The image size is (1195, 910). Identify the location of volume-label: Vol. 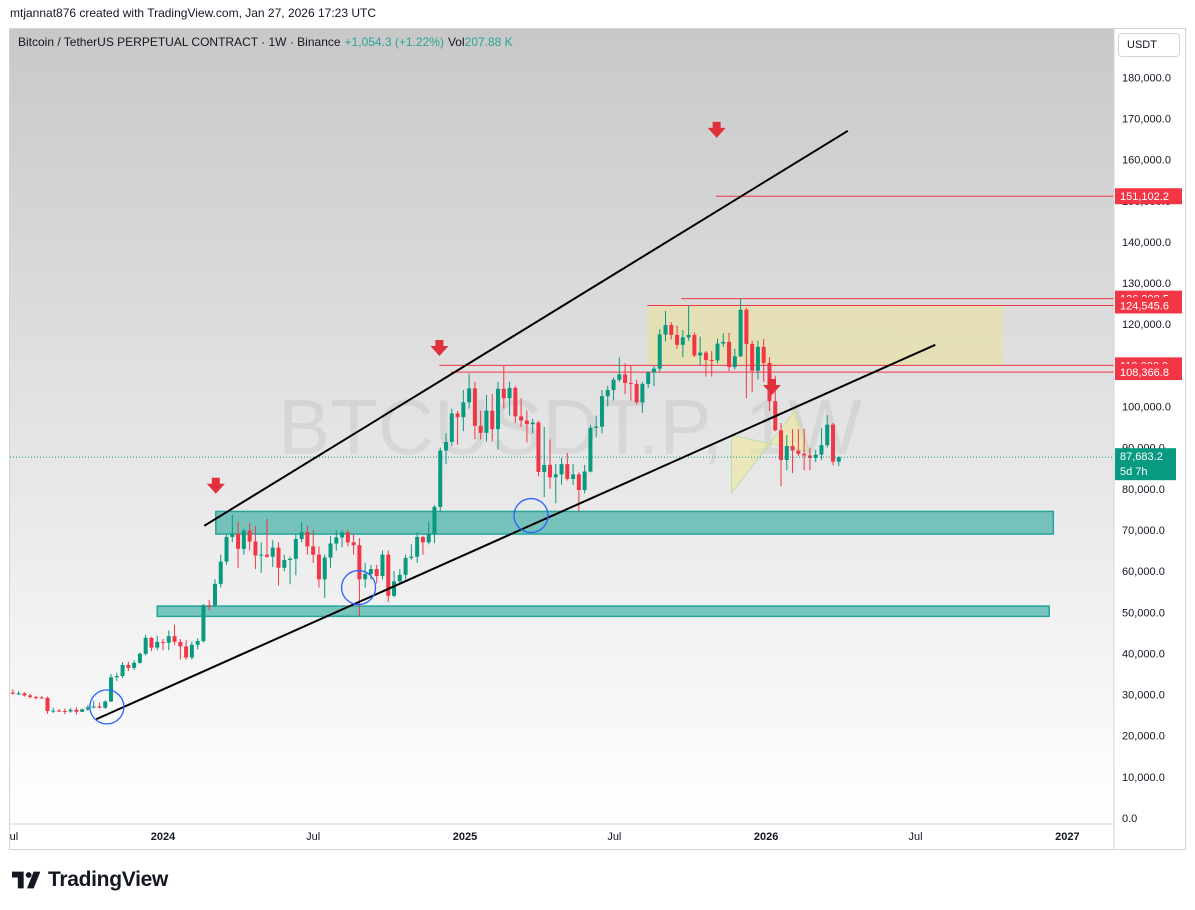
(456, 42).